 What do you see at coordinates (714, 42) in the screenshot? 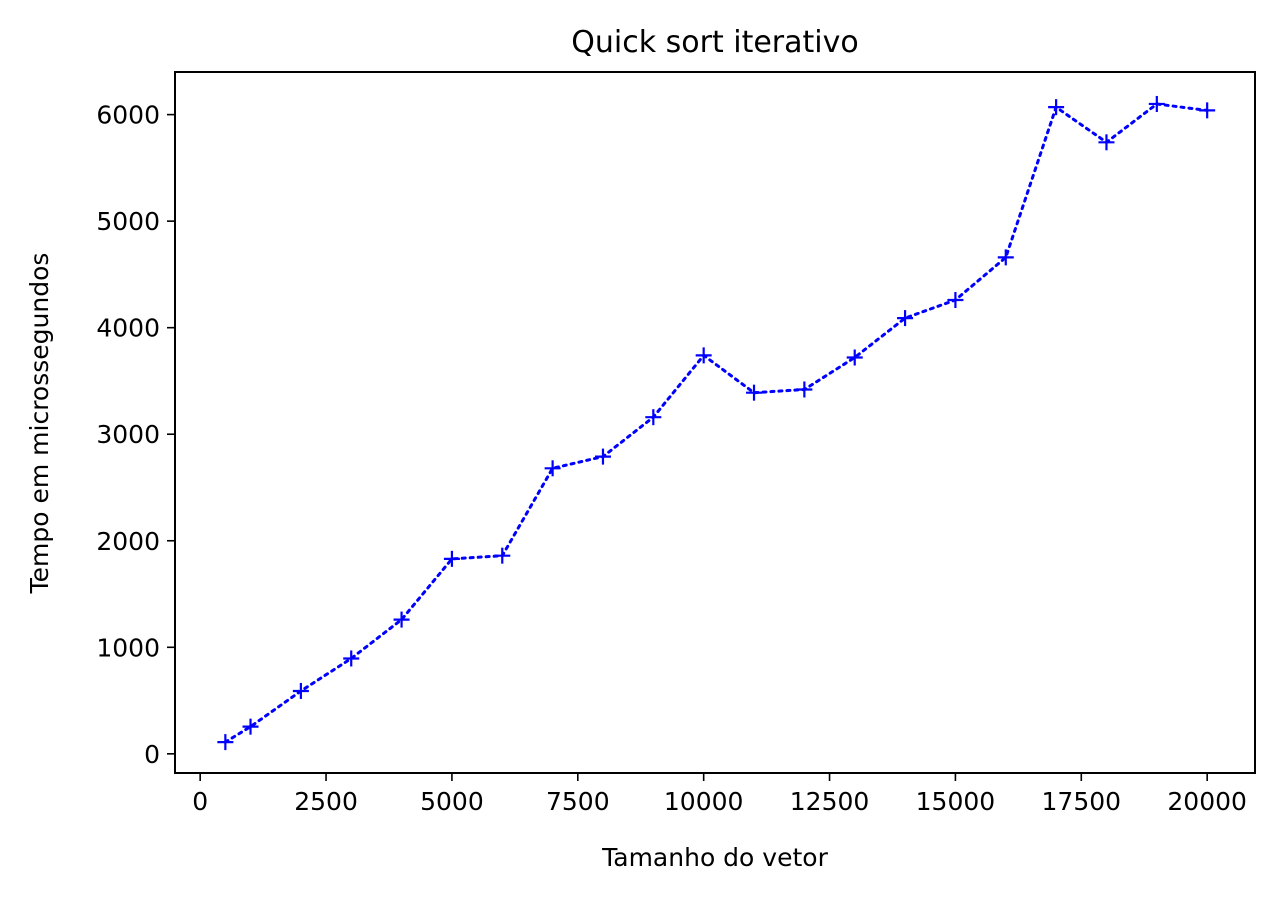
I see `chart-title: Quick sort iterativo` at bounding box center [714, 42].